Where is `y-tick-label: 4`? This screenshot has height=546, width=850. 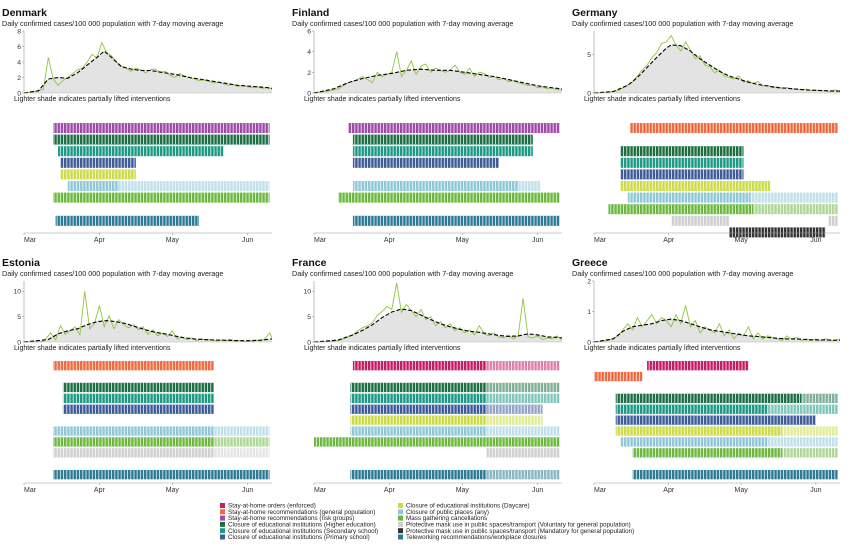
y-tick-label: 4 is located at coordinates (19, 63).